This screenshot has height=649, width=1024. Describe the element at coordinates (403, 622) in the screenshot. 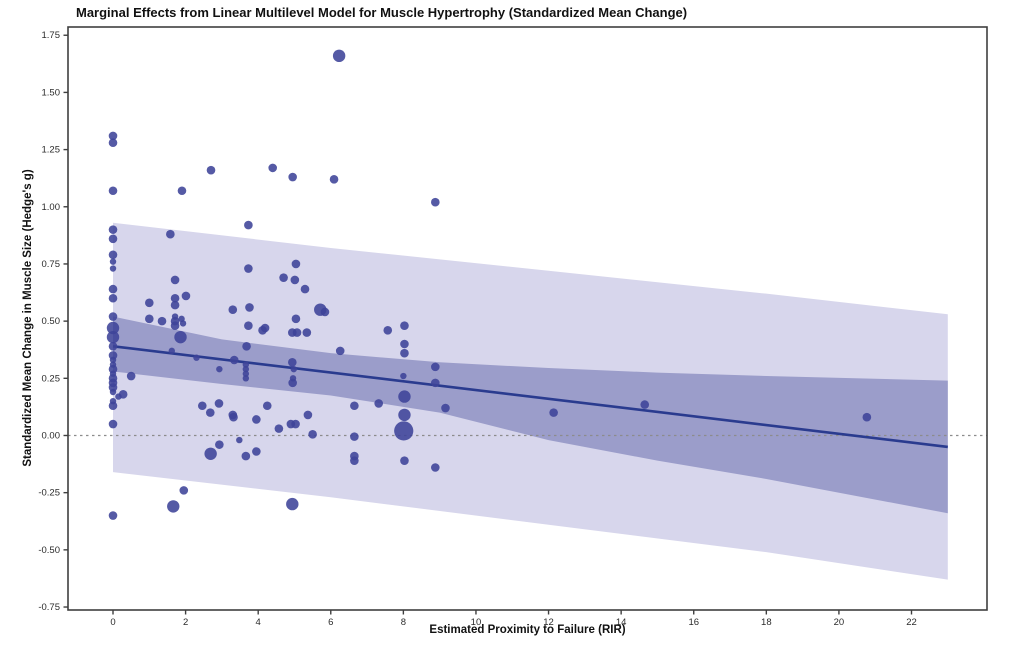

I see `x-tick-label: 8` at that location.